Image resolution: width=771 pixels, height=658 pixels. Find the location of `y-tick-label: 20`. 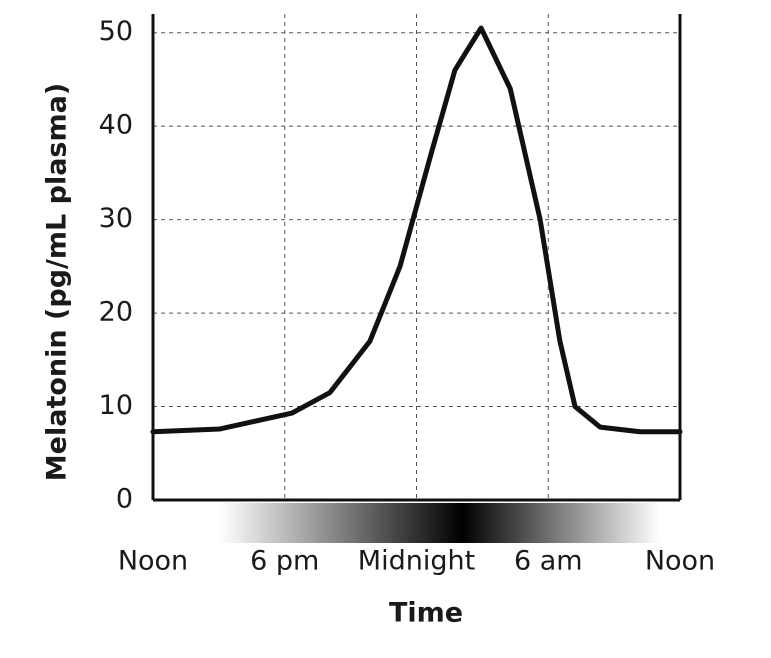

y-tick-label: 20 is located at coordinates (116, 312).